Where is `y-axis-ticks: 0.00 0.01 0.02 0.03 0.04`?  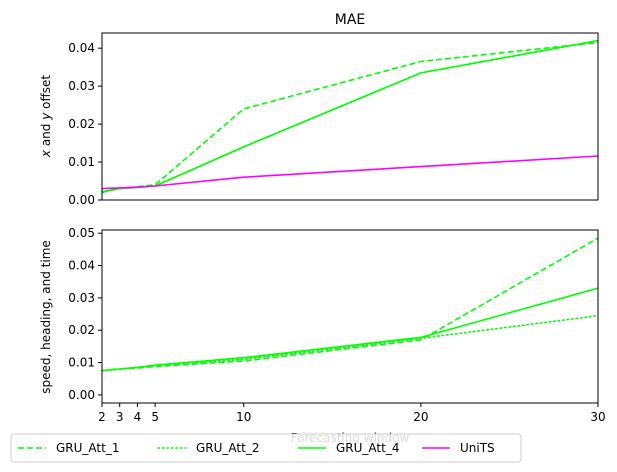 y-axis-ticks: 0.00 0.01 0.02 0.03 0.04 is located at coordinates (85, 124).